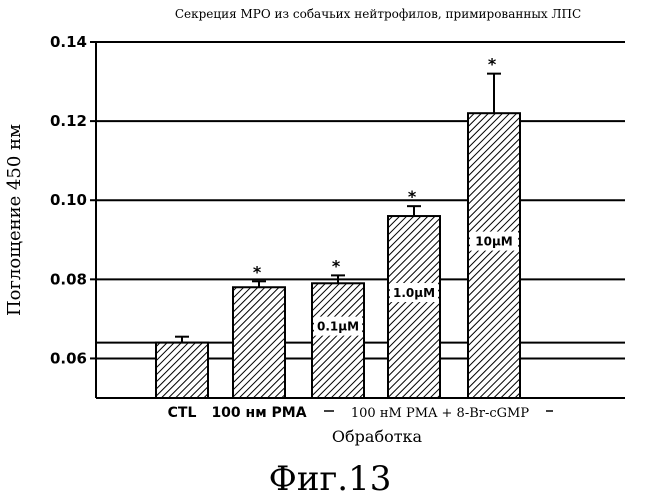  What do you see at coordinates (330, 479) in the screenshot?
I see `figure-caption: Фиг.13` at bounding box center [330, 479].